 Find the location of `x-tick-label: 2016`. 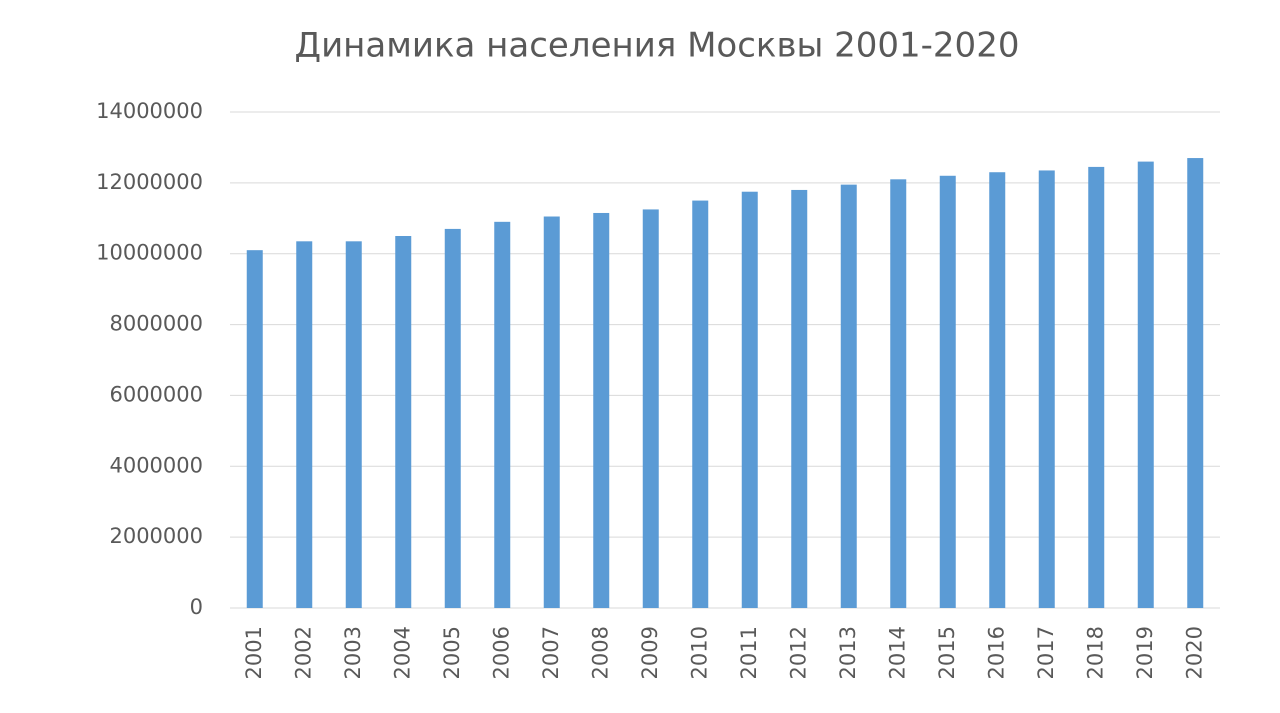

x-tick-label: 2016 is located at coordinates (996, 652).